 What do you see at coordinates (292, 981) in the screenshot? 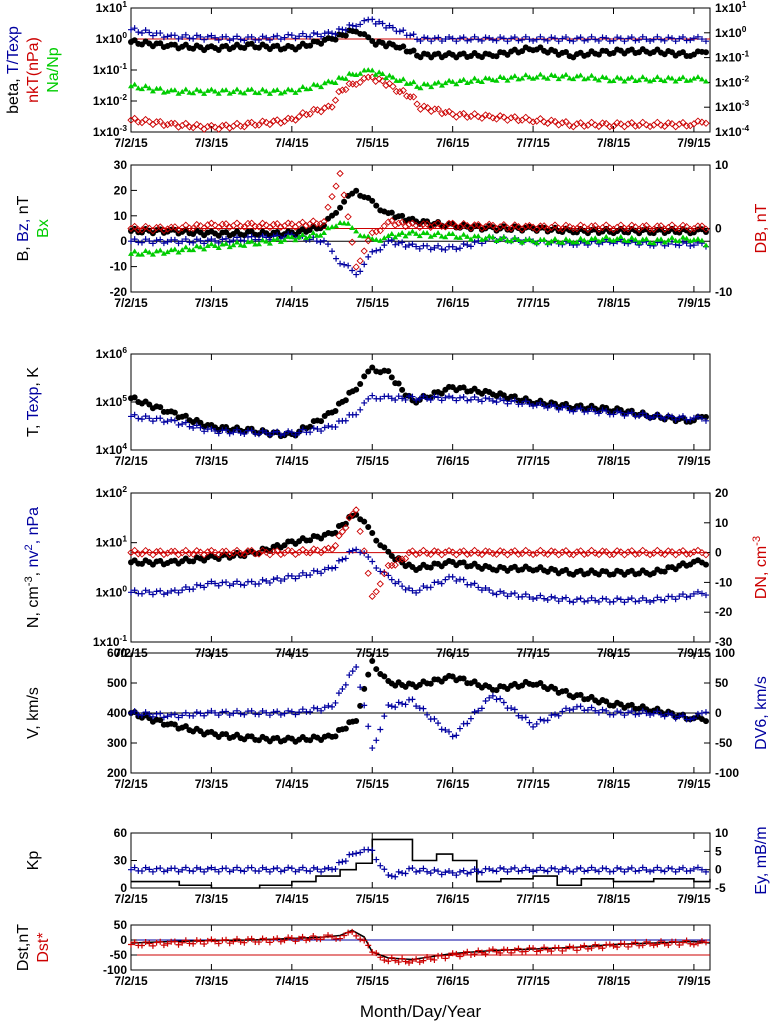
I see `x-tick-label: 7/4/15` at bounding box center [292, 981].